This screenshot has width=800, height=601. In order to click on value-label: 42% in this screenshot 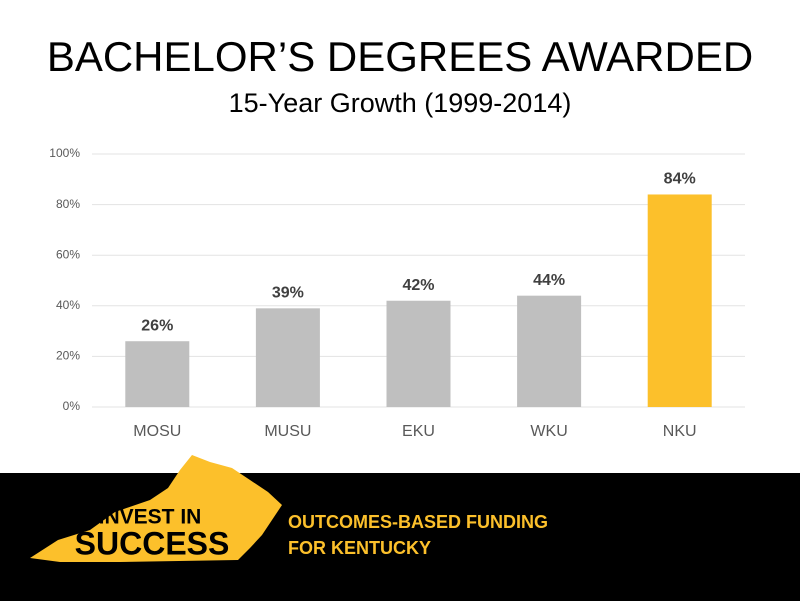, I will do `click(418, 285)`.